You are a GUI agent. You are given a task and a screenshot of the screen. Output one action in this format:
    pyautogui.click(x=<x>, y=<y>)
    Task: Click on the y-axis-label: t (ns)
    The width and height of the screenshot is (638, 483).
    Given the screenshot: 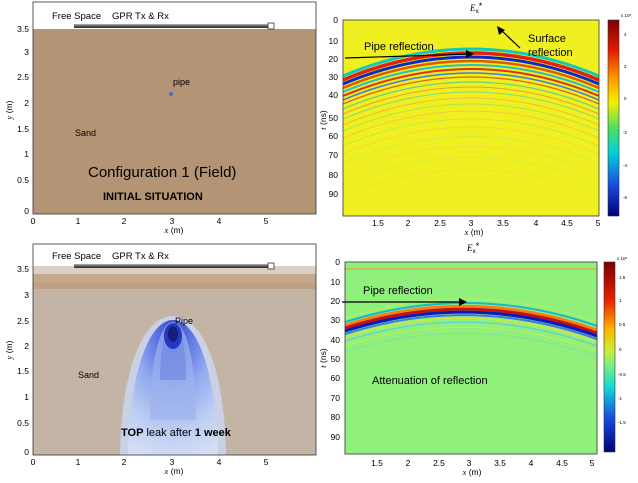 What is the action you would take?
    pyautogui.click(x=323, y=358)
    